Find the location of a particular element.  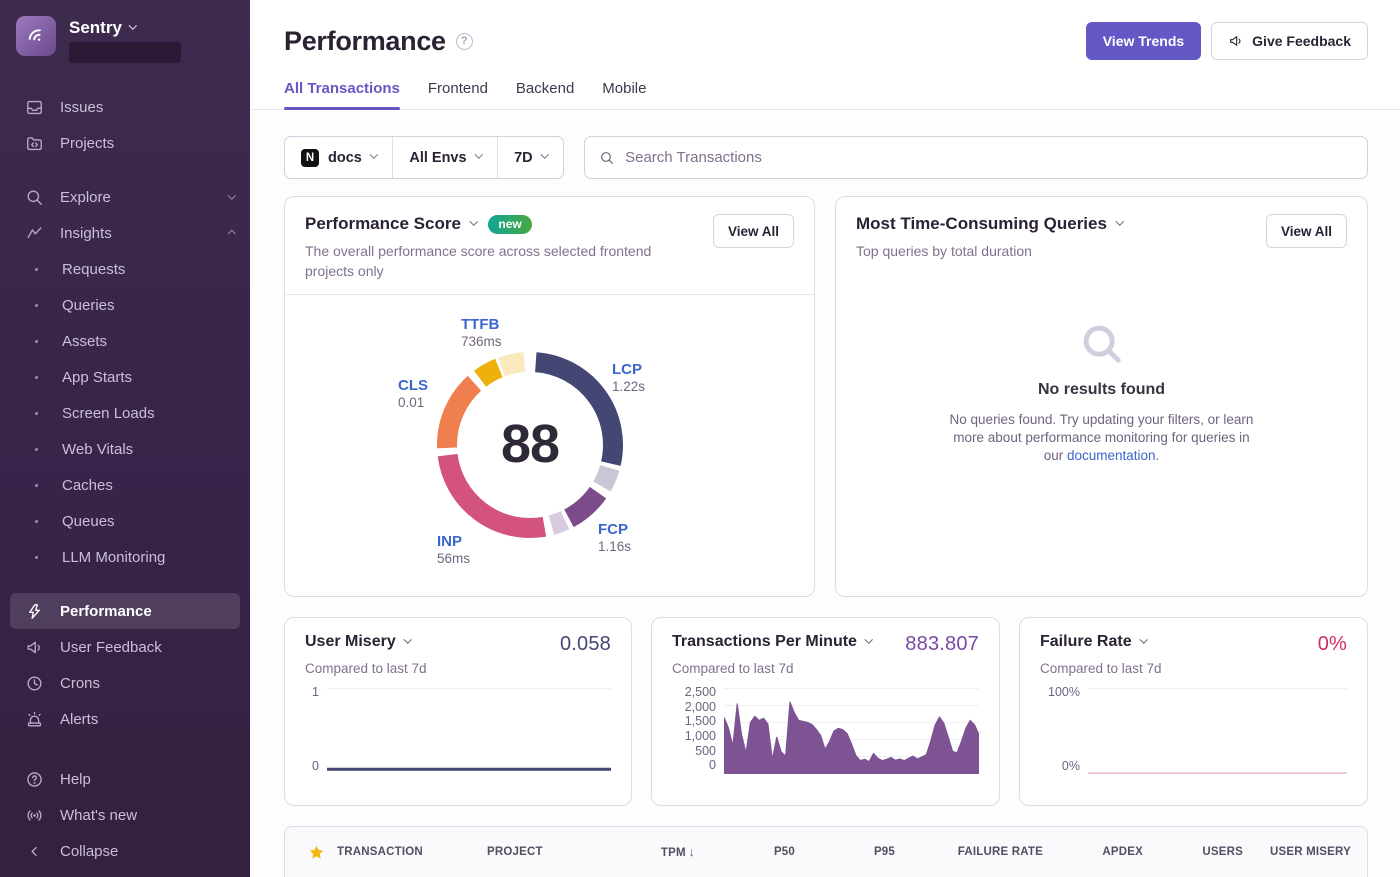

column-header-project: PROJECT is located at coordinates (515, 852).